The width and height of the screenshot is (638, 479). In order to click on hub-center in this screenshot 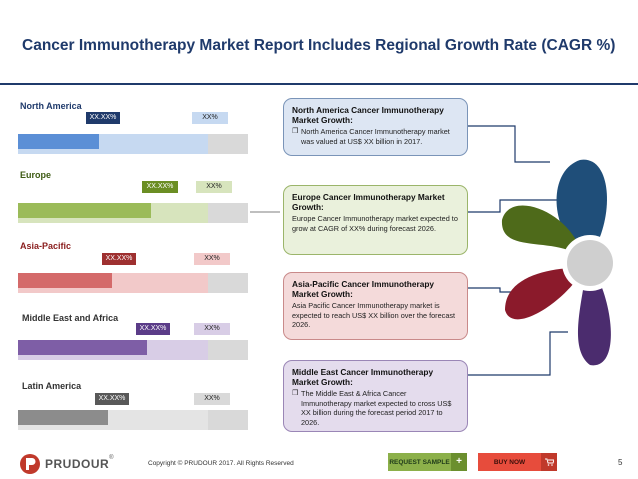, I will do `click(590, 263)`.